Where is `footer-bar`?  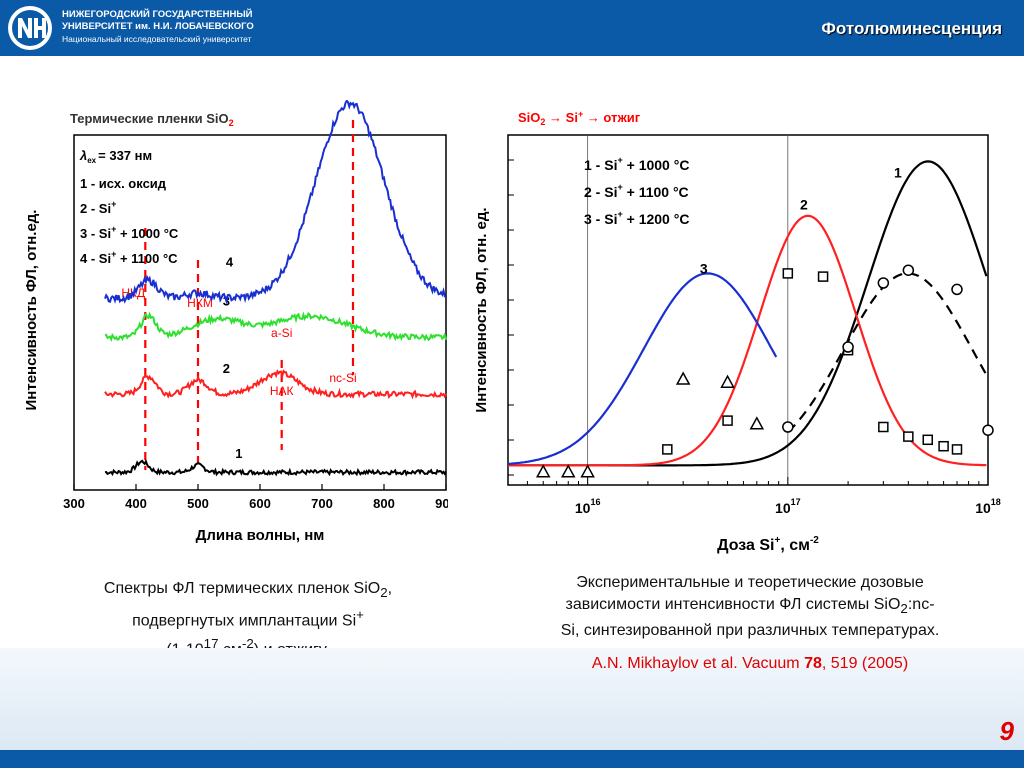
footer-bar is located at coordinates (512, 759).